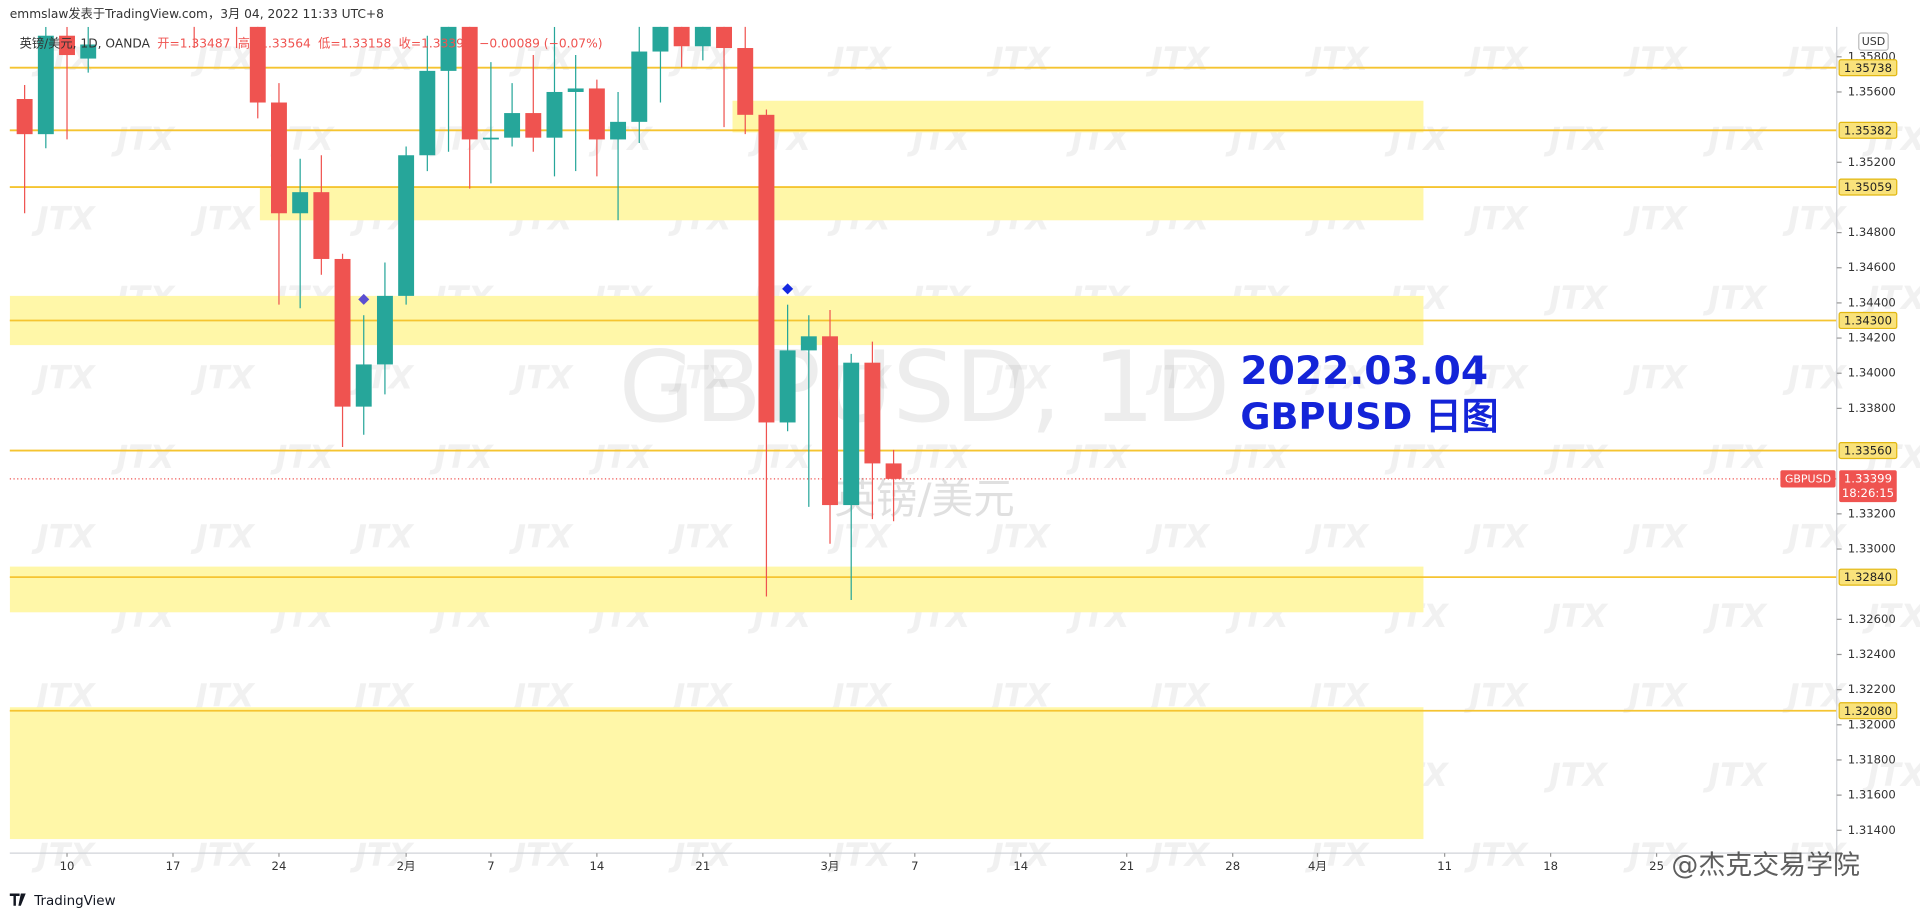 The image size is (1920, 918). Describe the element at coordinates (1872, 689) in the screenshot. I see `y-tick-label: 1.32200` at that location.